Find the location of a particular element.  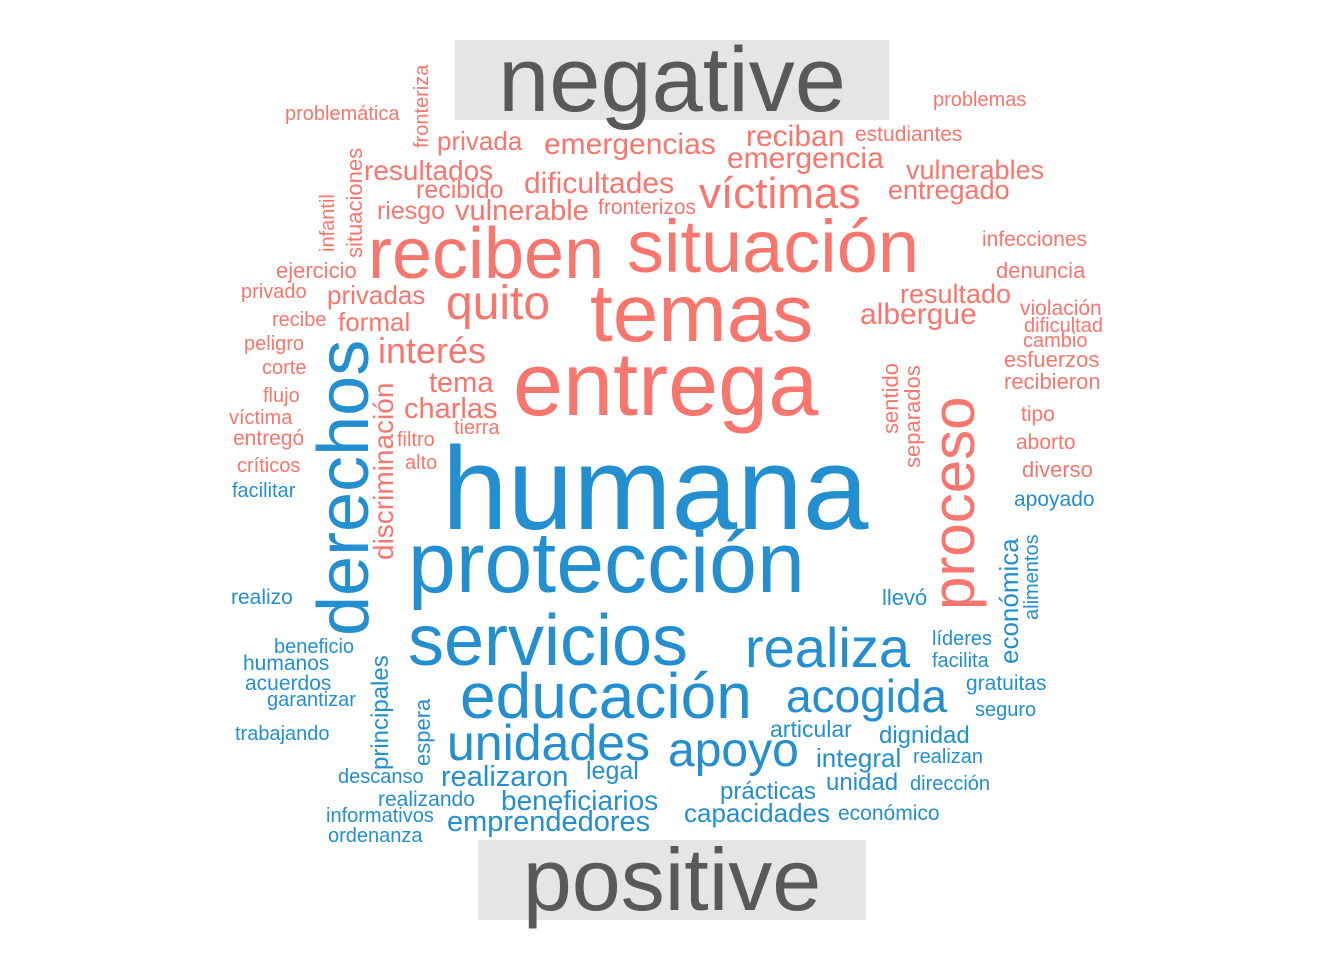

word-negative: entregado is located at coordinates (949, 190).